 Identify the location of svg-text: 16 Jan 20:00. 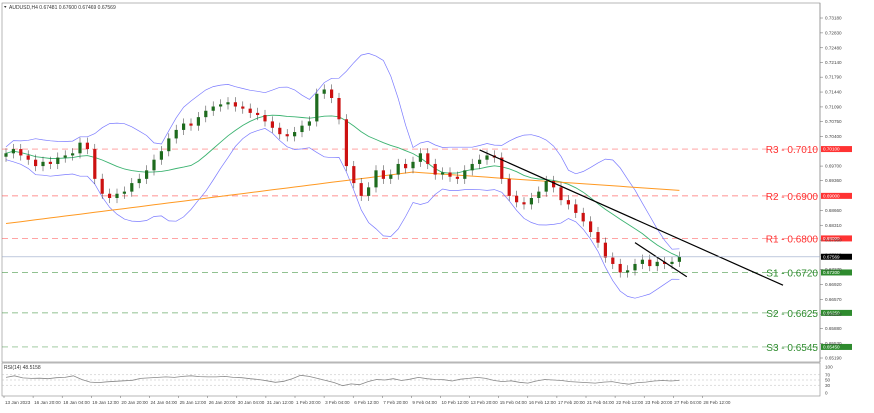
(47, 402).